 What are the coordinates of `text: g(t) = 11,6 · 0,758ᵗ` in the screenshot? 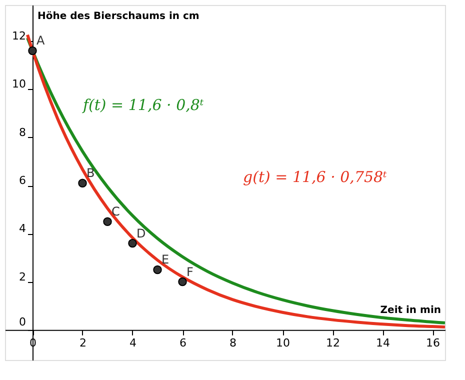 It's located at (315, 177).